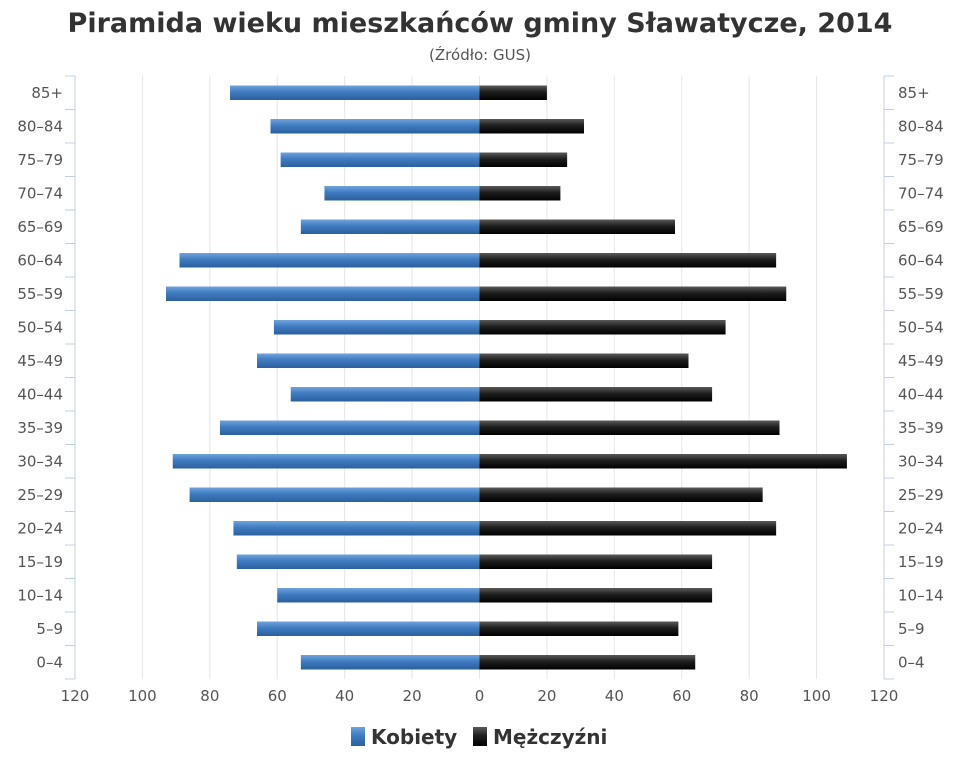 This screenshot has height=768, width=960. I want to click on legend: Kobiety Mężczyźni, so click(479, 737).